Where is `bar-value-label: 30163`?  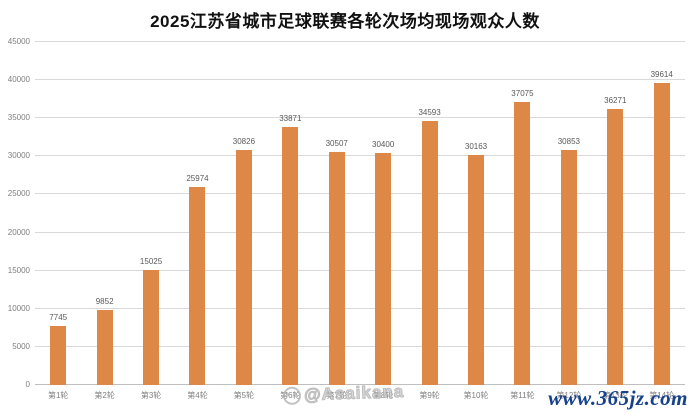 bar-value-label: 30163 is located at coordinates (476, 147).